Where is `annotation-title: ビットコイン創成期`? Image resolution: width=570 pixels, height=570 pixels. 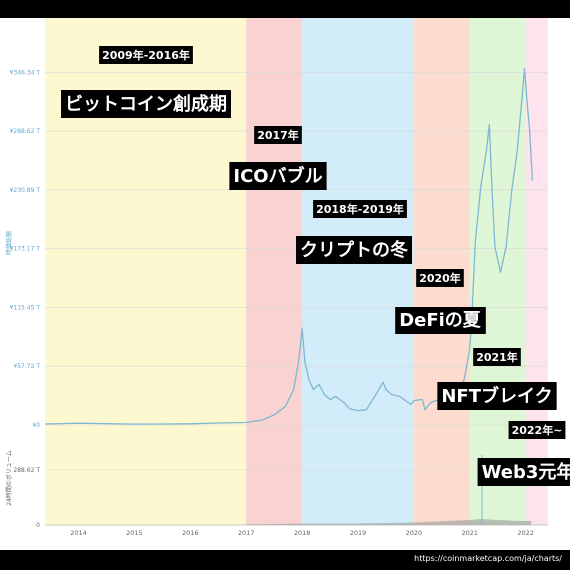
annotation-title: ビットコイン創成期 is located at coordinates (146, 104).